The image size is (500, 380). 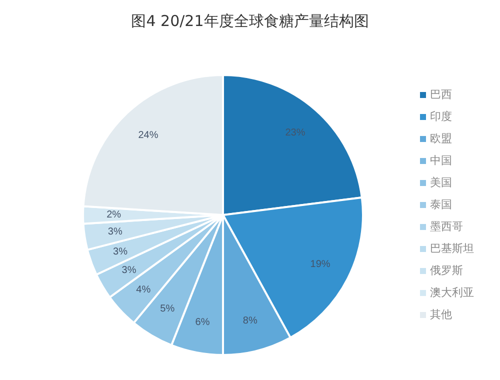 I want to click on legend-label: 墨西哥, so click(x=446, y=226).